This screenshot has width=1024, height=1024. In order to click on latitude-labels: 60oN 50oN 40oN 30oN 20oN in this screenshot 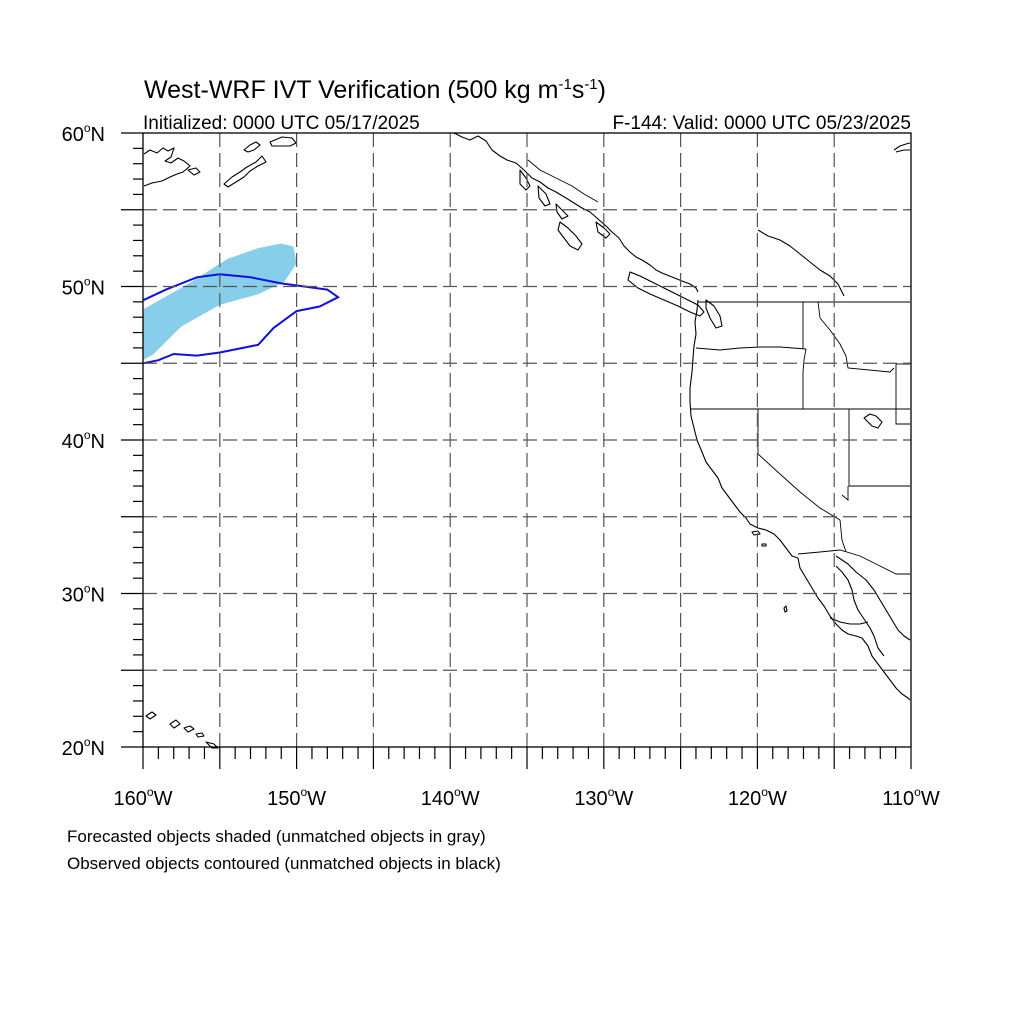, I will do `click(83, 440)`.